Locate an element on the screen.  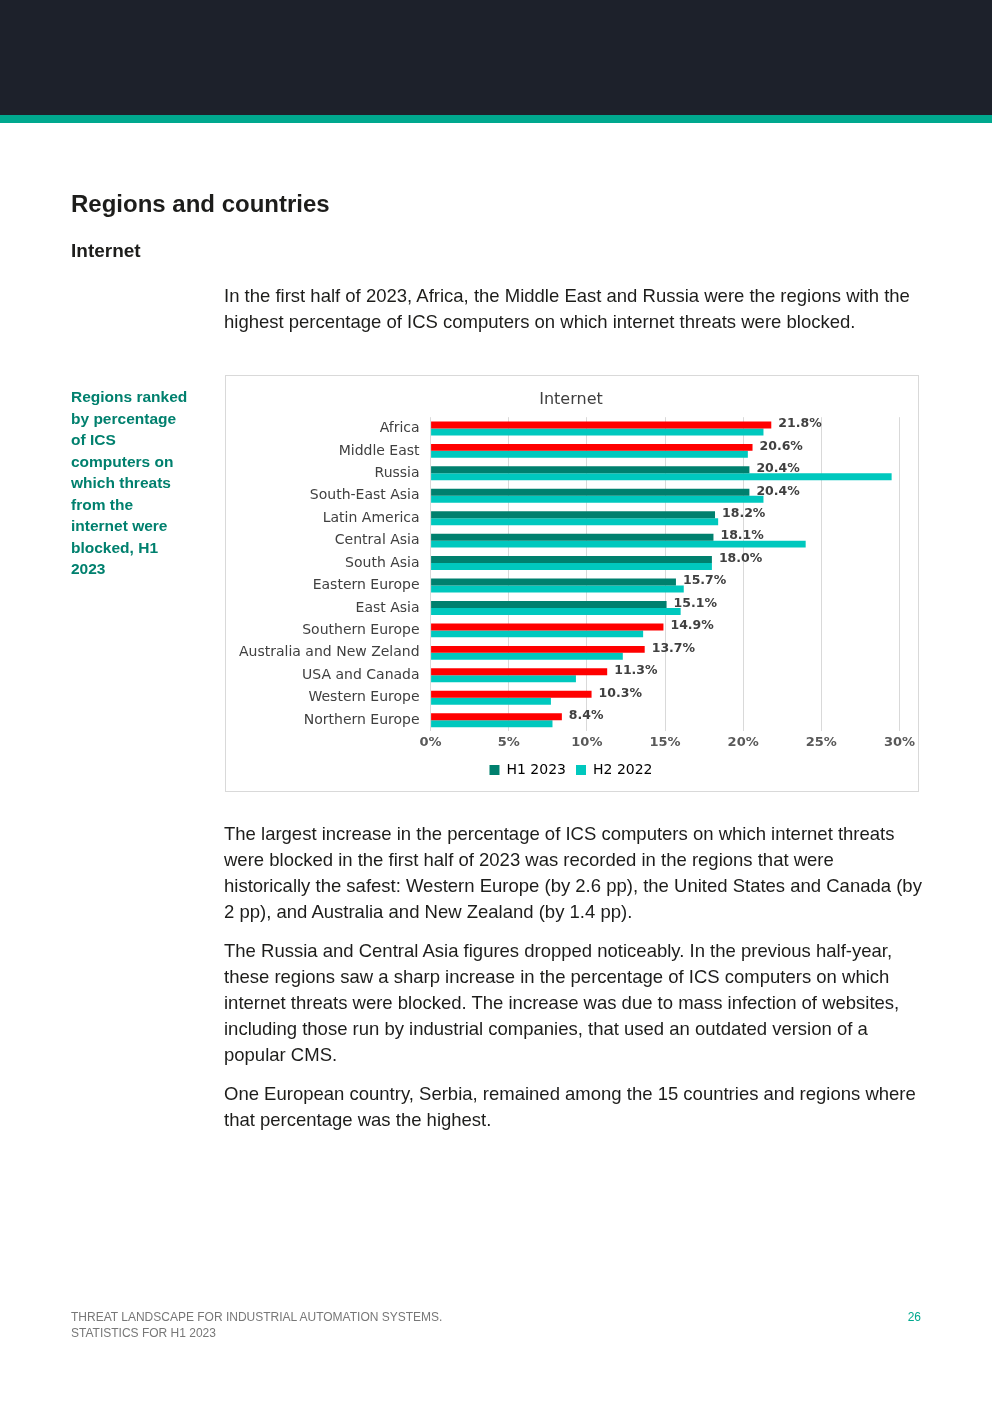
x-tick-label: 0% is located at coordinates (430, 741).